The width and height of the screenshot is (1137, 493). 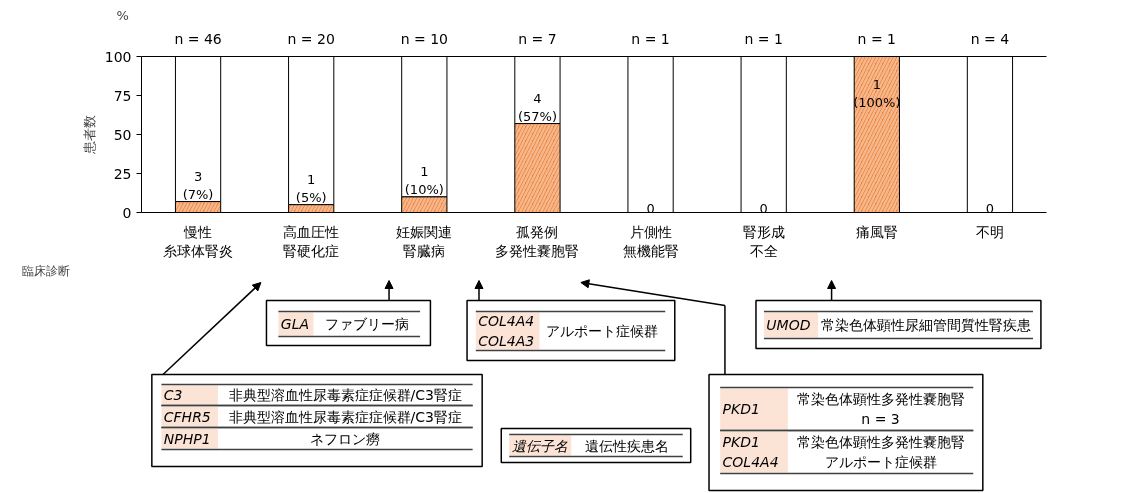 What do you see at coordinates (590, 445) in the screenshot?
I see `text: 遺伝子名 遺伝性疾患名` at bounding box center [590, 445].